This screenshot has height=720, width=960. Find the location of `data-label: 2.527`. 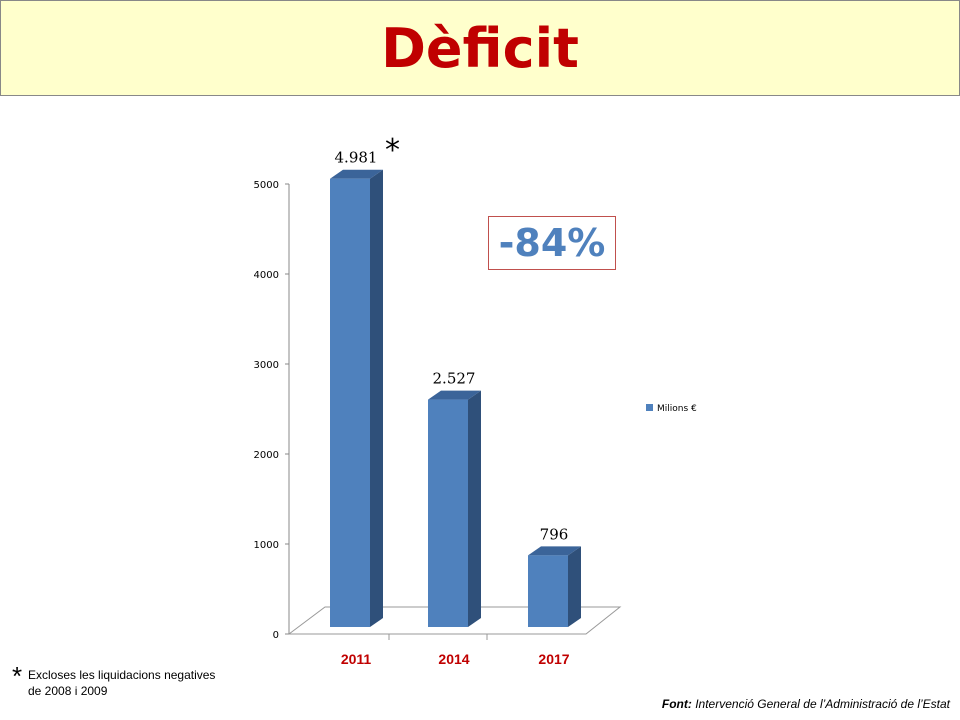

data-label: 2.527 is located at coordinates (454, 379).